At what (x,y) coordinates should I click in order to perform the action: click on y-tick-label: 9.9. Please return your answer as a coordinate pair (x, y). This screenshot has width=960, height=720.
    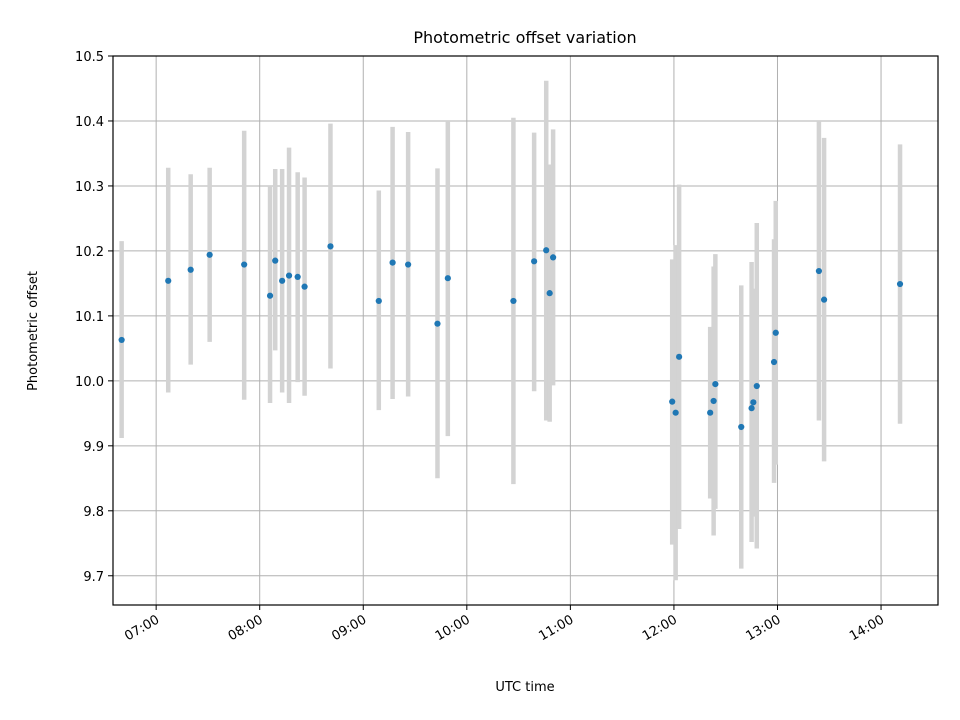
    Looking at the image, I should click on (93, 447).